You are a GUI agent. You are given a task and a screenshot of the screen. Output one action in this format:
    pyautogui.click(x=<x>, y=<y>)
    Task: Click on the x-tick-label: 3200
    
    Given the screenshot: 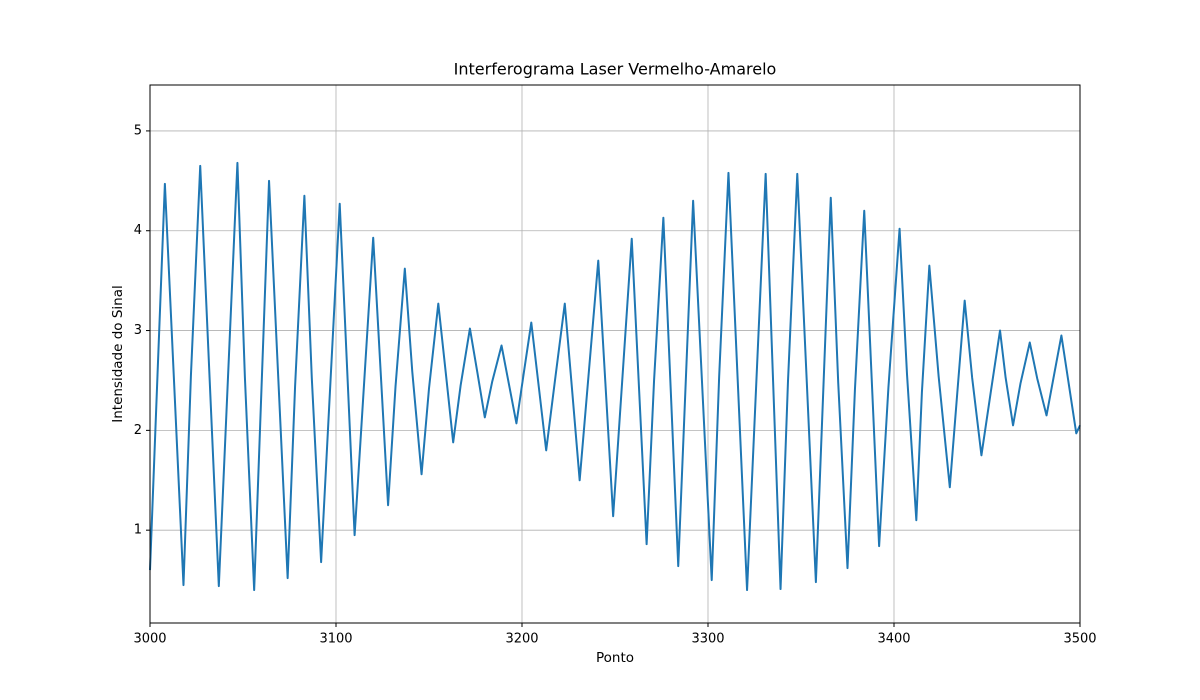 What is the action you would take?
    pyautogui.click(x=521, y=639)
    